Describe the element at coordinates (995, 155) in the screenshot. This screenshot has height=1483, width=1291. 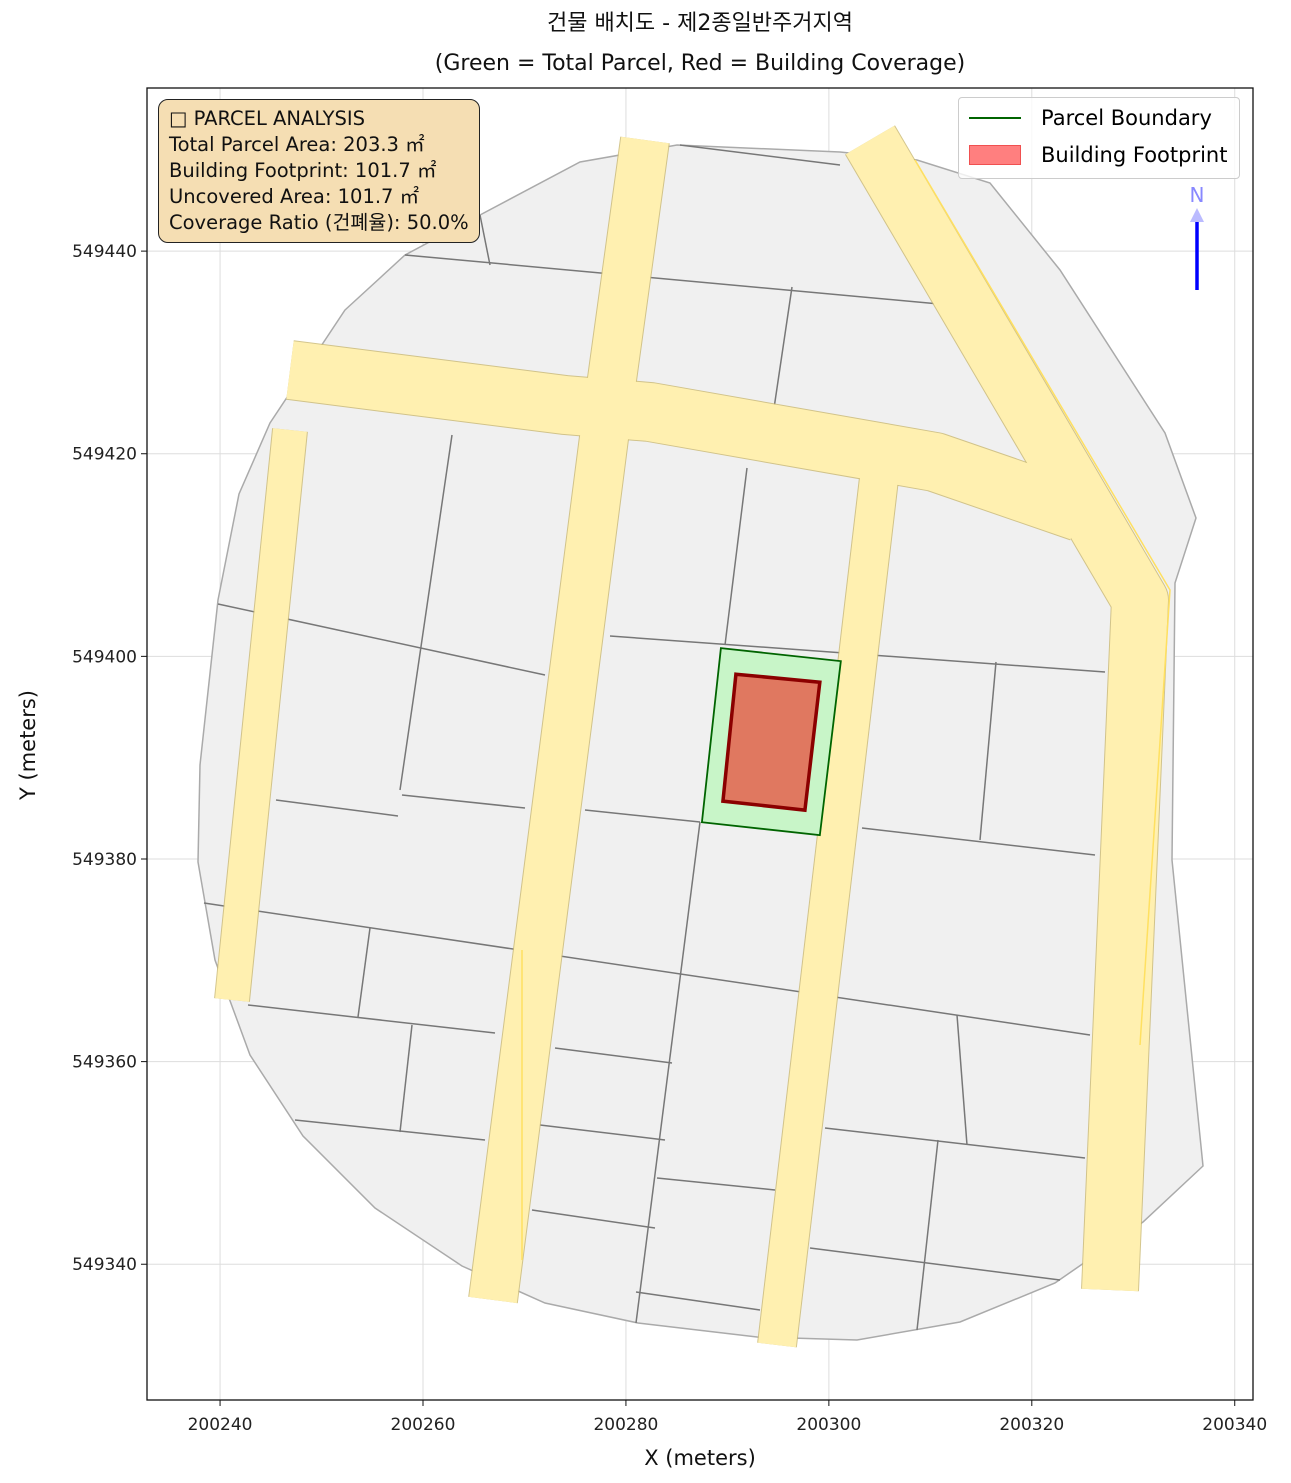
I see `legend-patch-swatch` at that location.